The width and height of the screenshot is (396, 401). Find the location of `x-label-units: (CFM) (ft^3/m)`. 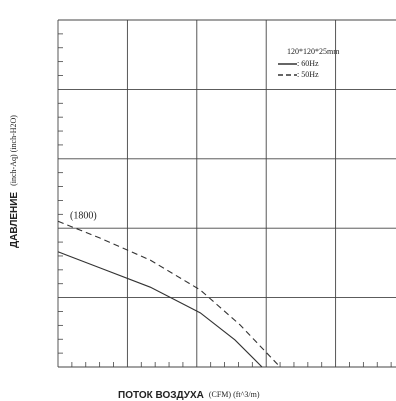

x-label-units: (CFM) (ft^3/m) is located at coordinates (234, 394).